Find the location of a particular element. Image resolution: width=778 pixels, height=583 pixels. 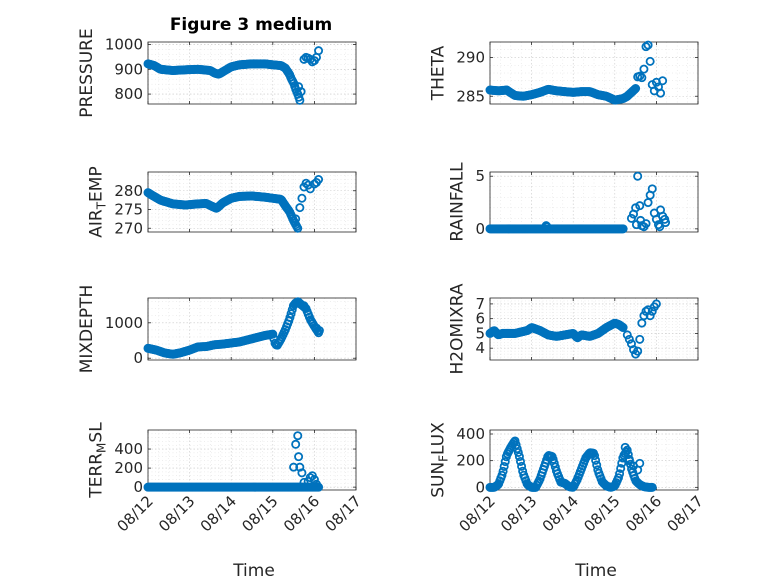

y-tick-label: 7 is located at coordinates (480, 304).